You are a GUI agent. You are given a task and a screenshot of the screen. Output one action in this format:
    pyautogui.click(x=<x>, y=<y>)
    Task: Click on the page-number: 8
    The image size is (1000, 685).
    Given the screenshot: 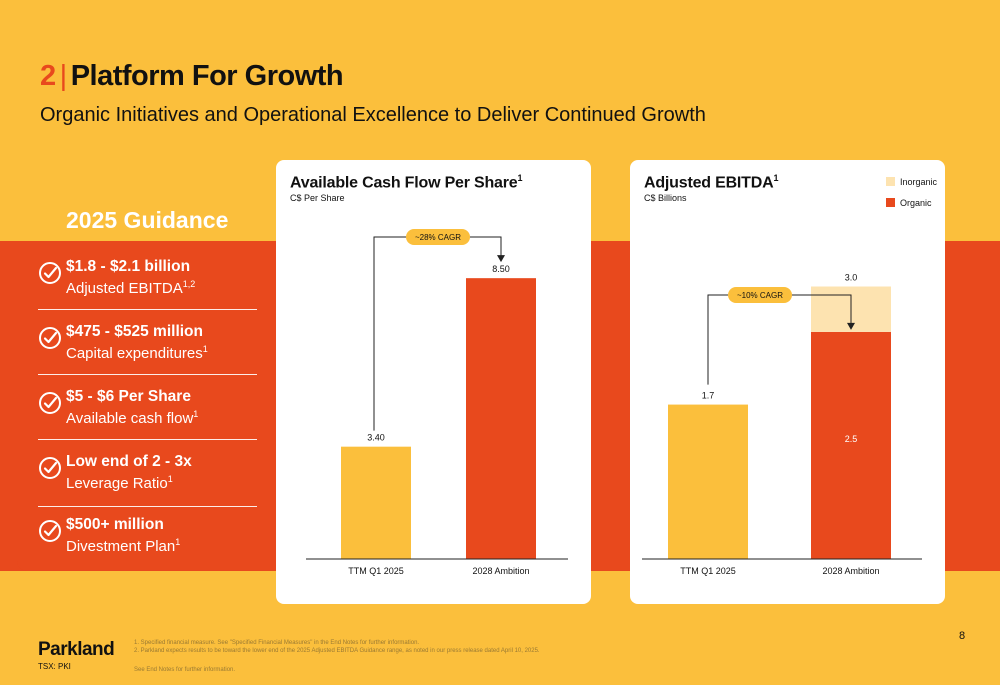 What is the action you would take?
    pyautogui.click(x=962, y=636)
    